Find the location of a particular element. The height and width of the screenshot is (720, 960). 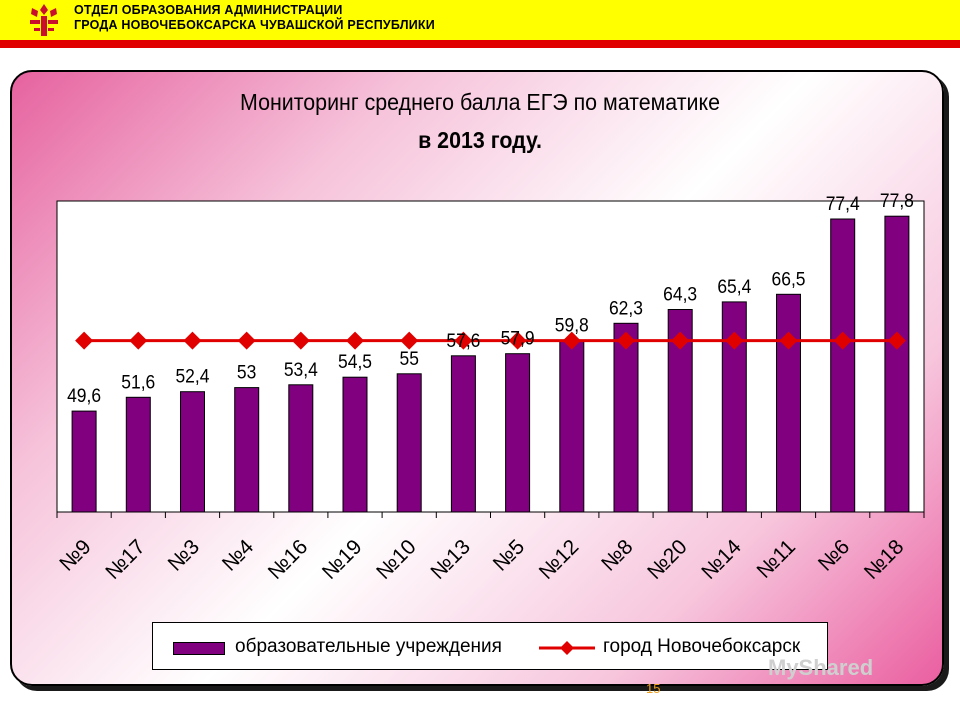

x-tick-label-5: №19 is located at coordinates (342, 559).